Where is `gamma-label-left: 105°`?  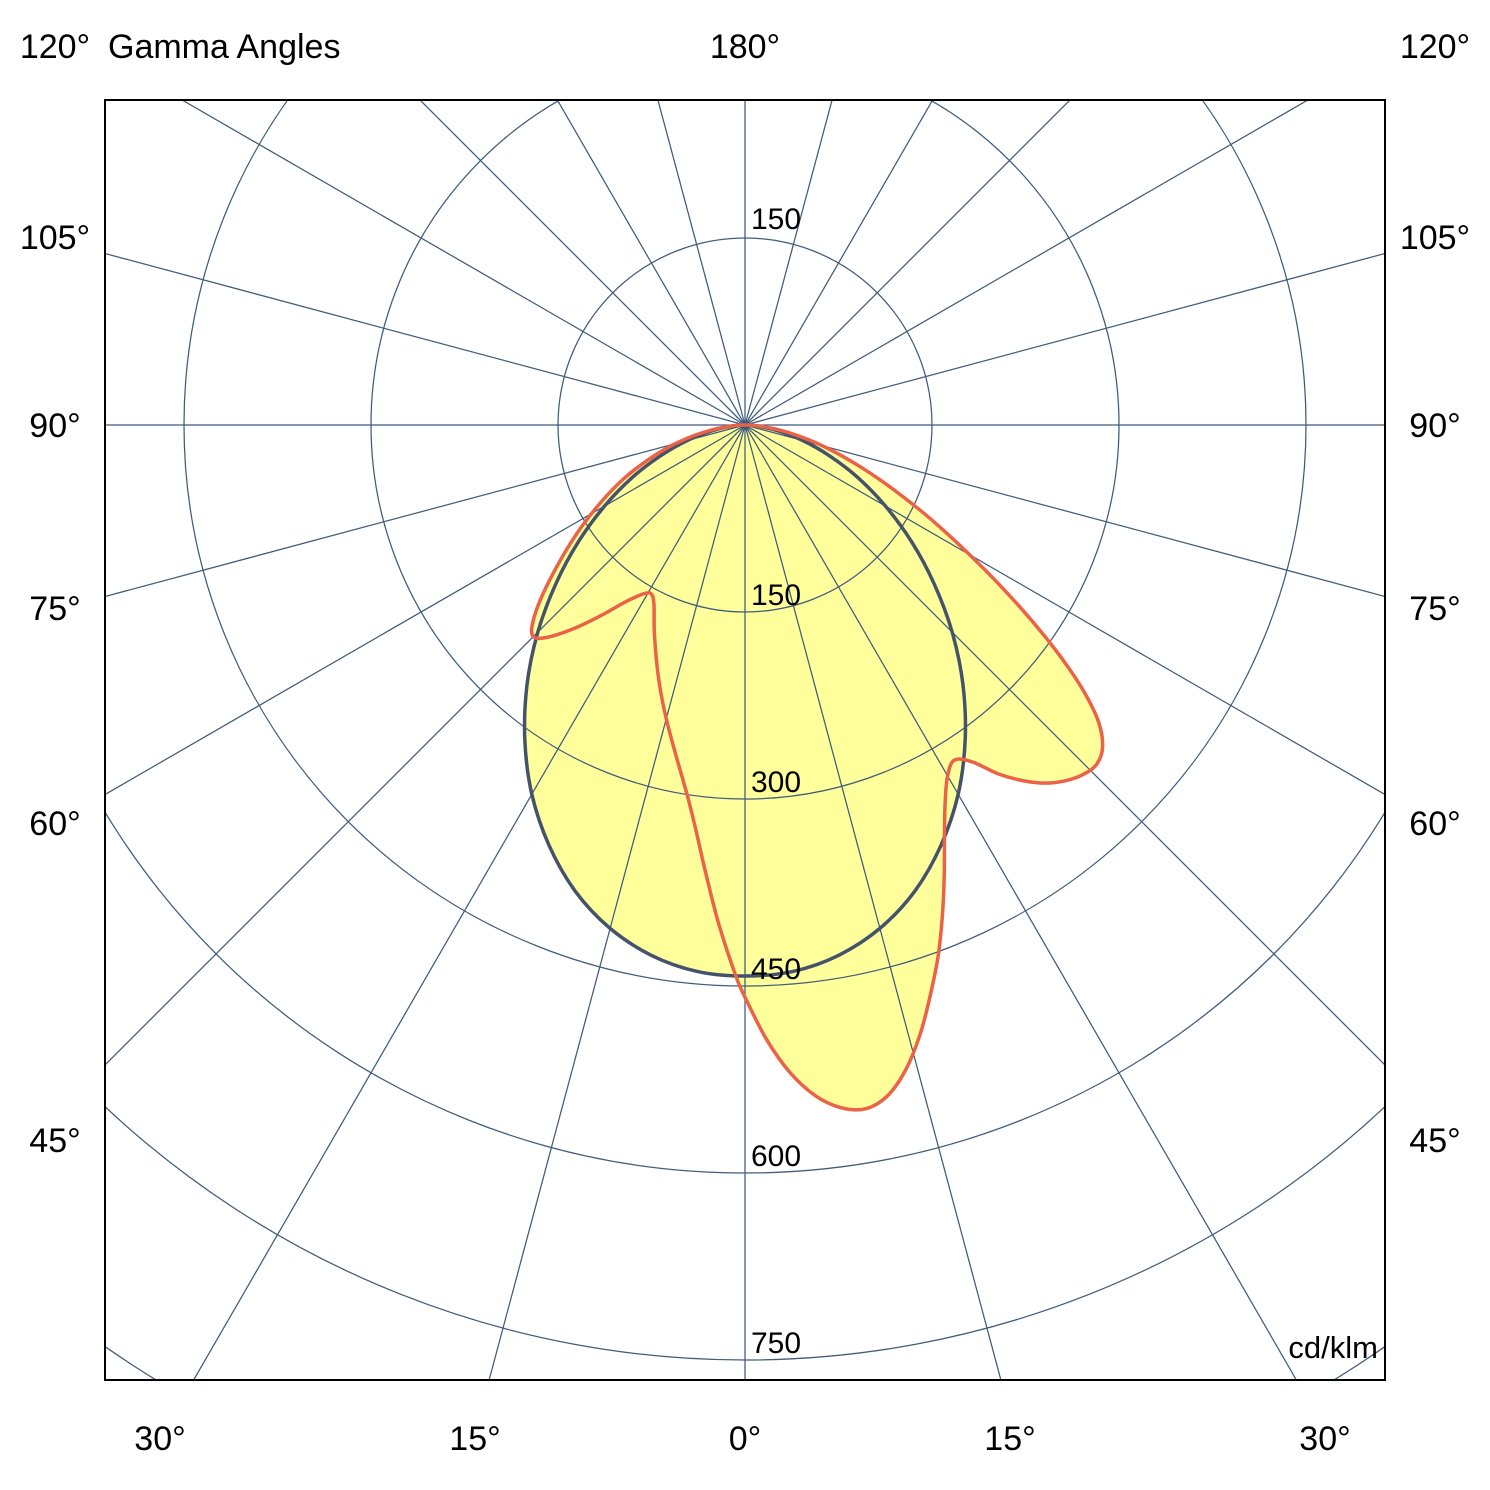 gamma-label-left: 105° is located at coordinates (55, 238).